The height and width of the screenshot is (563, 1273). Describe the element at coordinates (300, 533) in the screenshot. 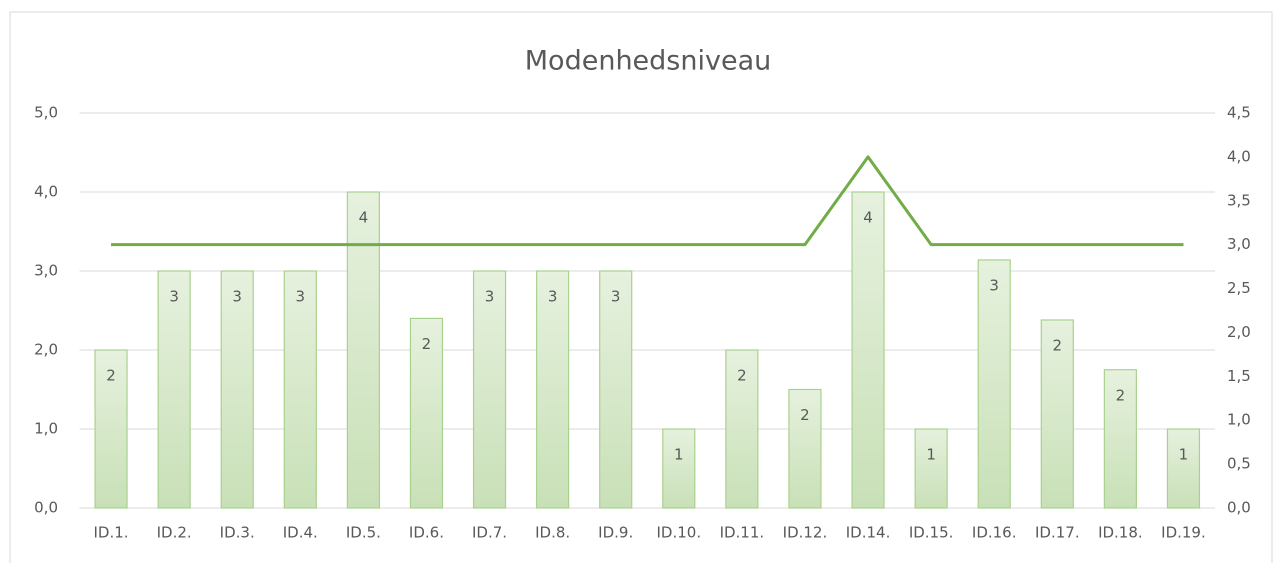

I see `x-tick-label: ID.4.` at that location.